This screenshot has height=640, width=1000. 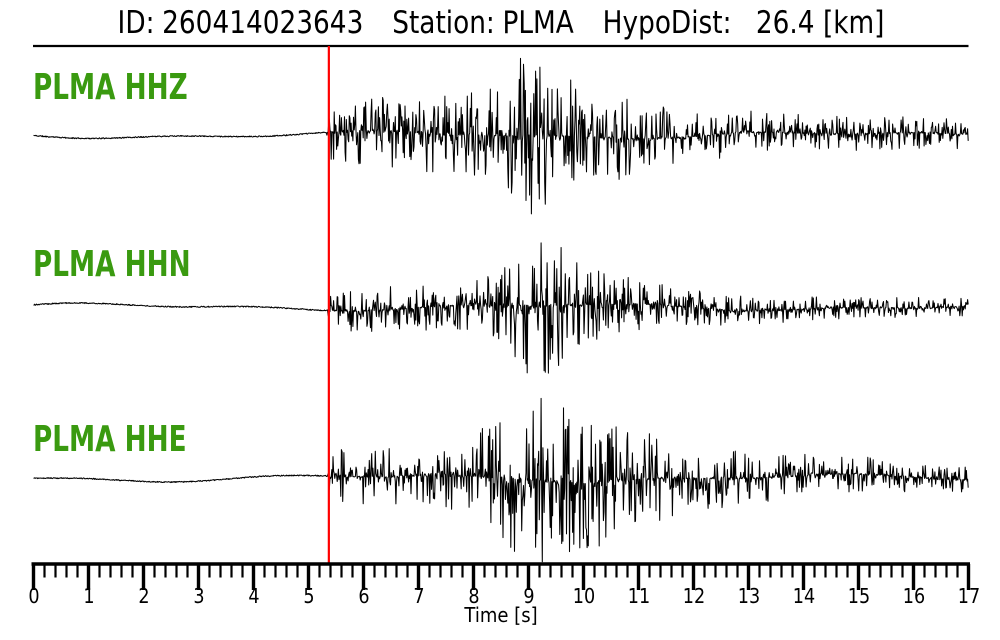 I want to click on id-value: 260414023643, so click(x=263, y=23).